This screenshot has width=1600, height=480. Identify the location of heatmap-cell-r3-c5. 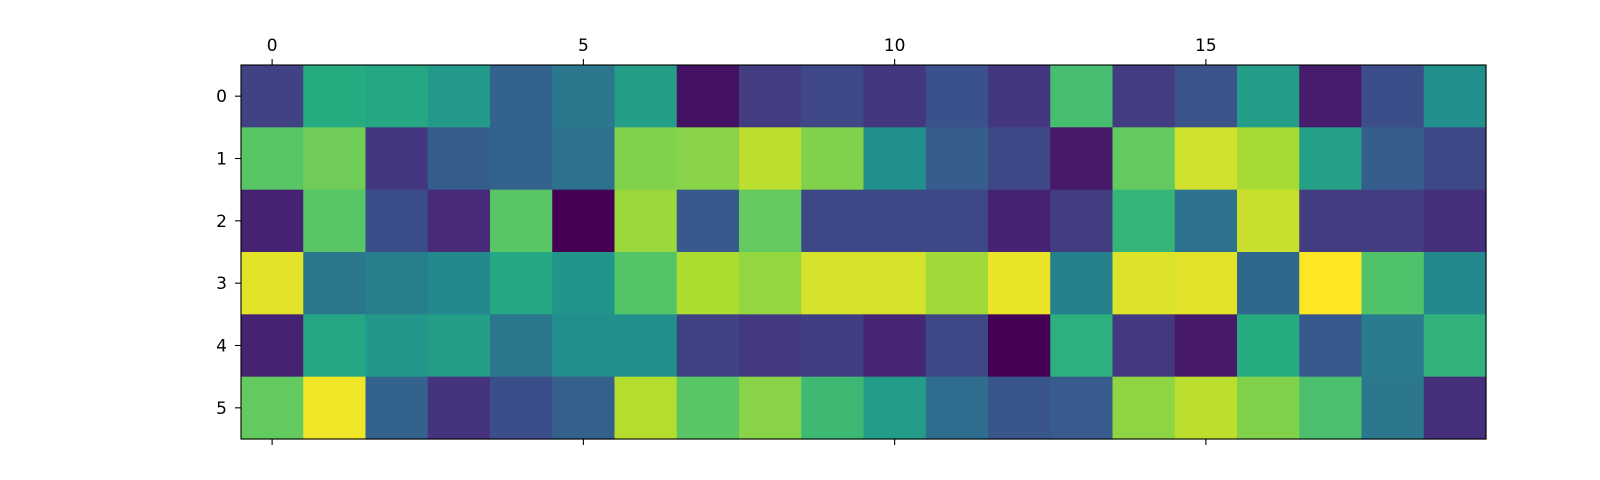
(584, 283).